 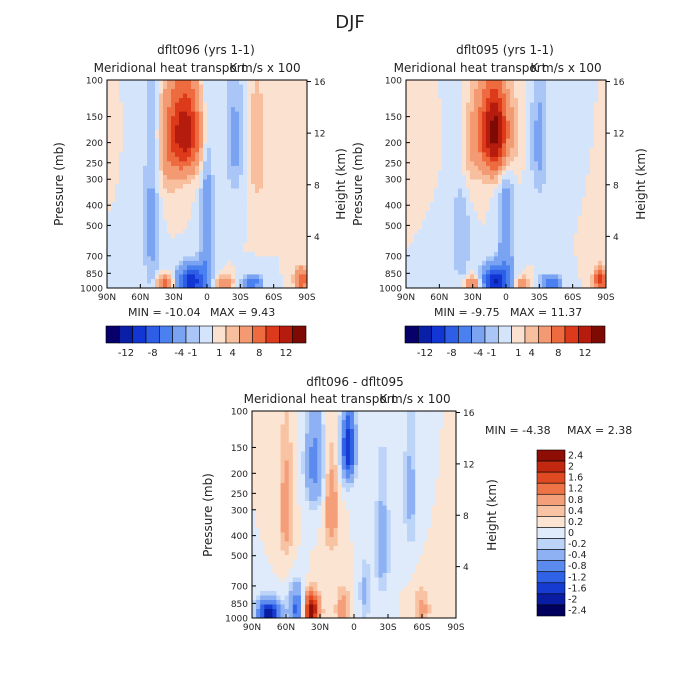 I want to click on panel2-min: MIN = -9.75, so click(x=467, y=312).